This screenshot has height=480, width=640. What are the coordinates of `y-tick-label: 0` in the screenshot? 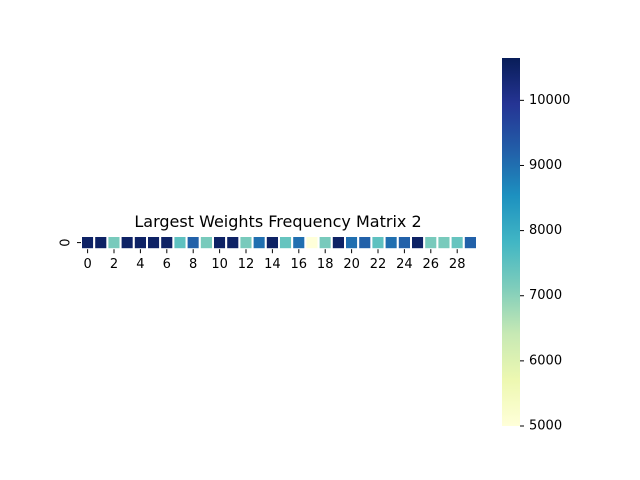 It's located at (66, 242).